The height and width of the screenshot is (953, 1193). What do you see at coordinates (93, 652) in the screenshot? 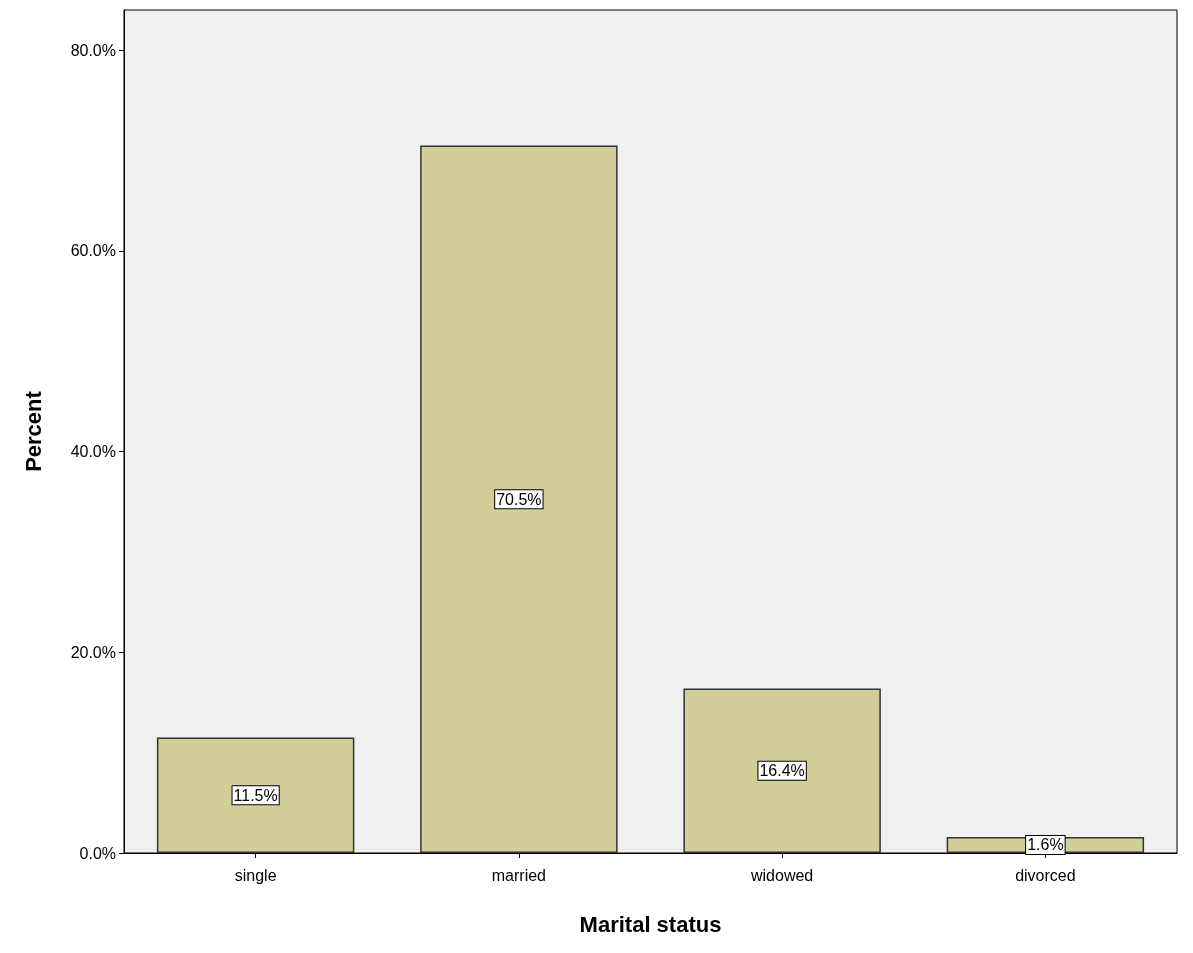
I see `y-tick-label: 20.0%` at bounding box center [93, 652].